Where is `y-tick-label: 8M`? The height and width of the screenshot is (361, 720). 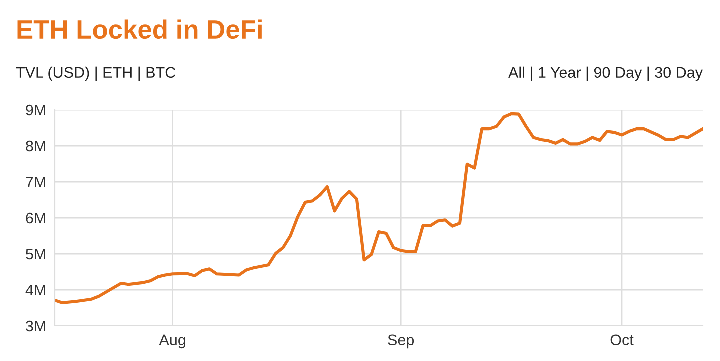
y-tick-label: 8M is located at coordinates (36, 146).